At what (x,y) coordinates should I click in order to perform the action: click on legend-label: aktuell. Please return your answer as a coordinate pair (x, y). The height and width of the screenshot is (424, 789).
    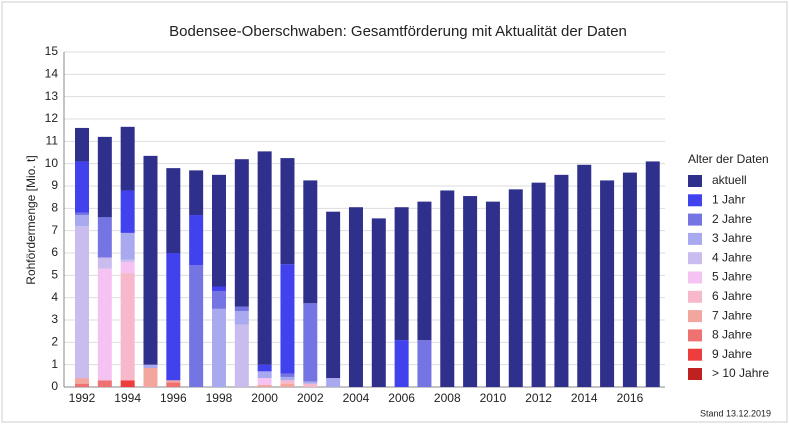
    Looking at the image, I should click on (729, 180).